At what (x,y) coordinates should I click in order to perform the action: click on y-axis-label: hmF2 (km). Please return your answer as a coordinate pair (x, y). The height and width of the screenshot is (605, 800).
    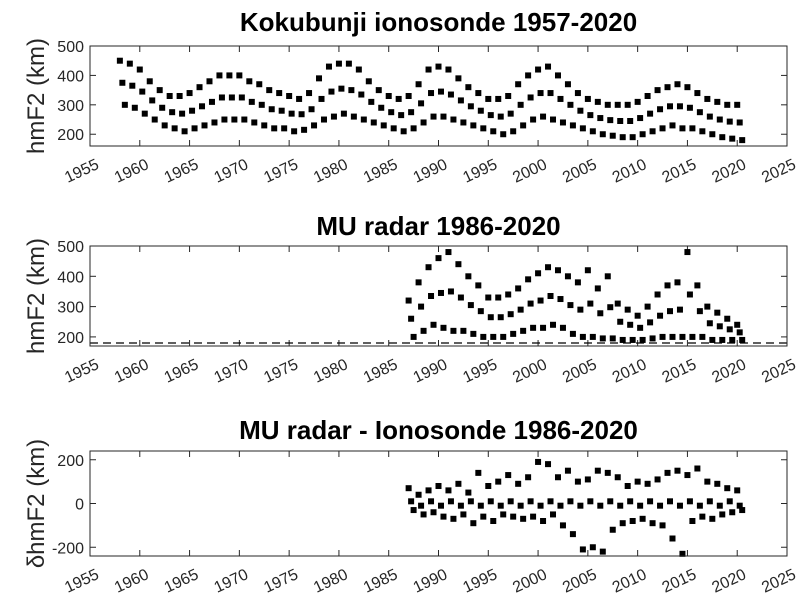
    Looking at the image, I should click on (36, 96).